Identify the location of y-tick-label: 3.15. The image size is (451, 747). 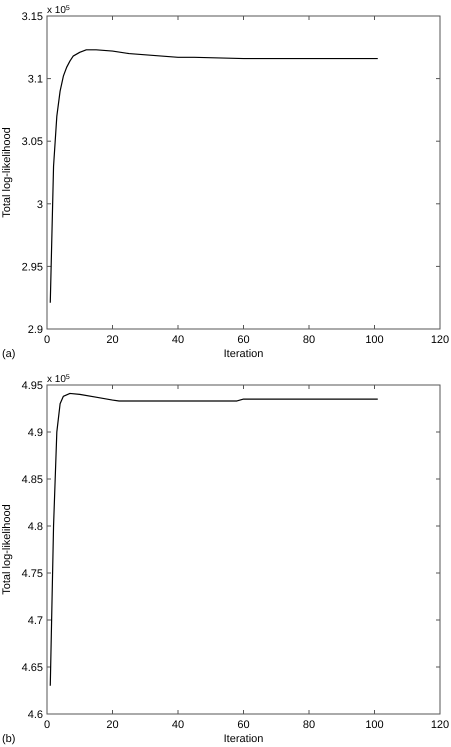
(32, 17).